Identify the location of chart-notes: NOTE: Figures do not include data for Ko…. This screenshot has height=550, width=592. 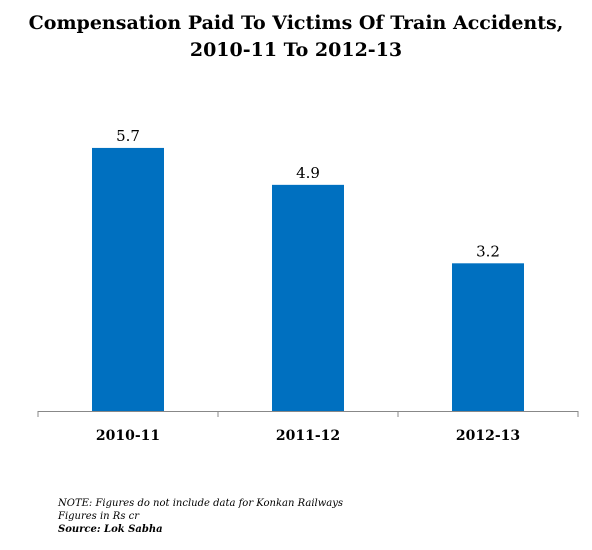
(200, 516).